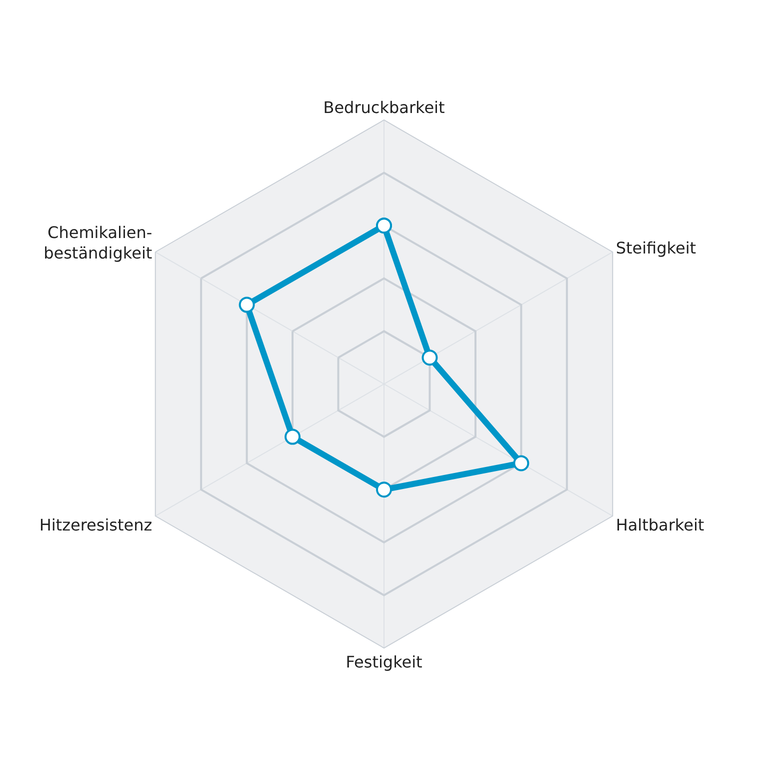 The width and height of the screenshot is (768, 768). Describe the element at coordinates (95, 525) in the screenshot. I see `spoke-label: Hitzeresistenz` at that location.